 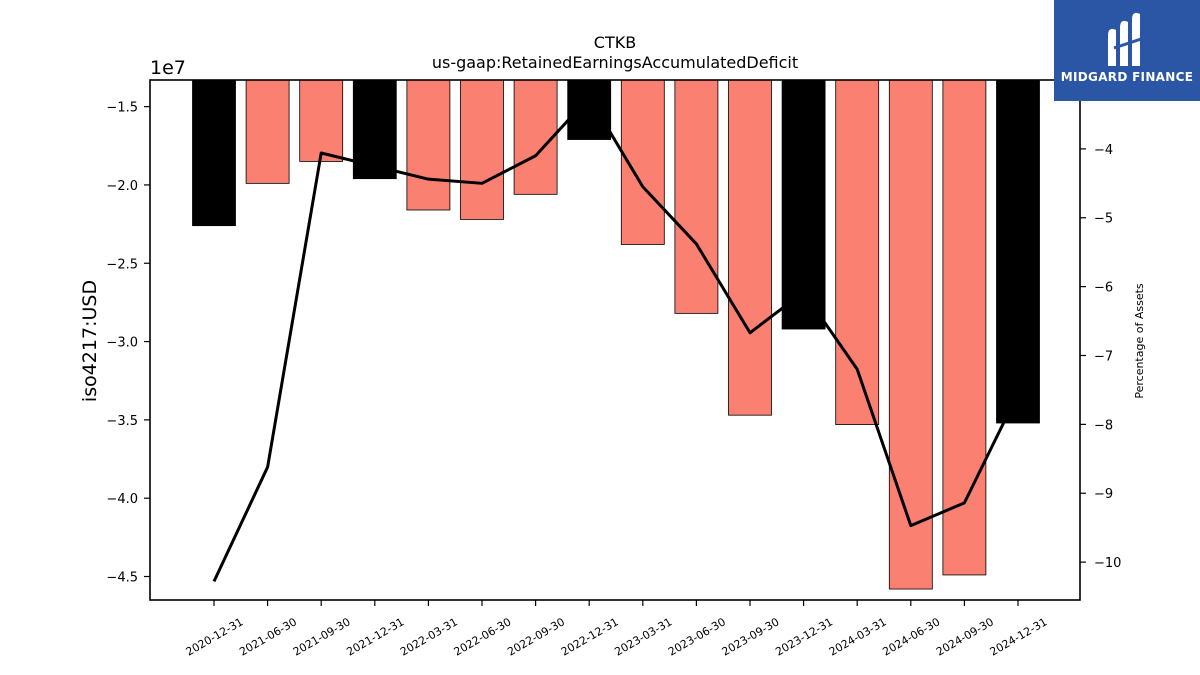 I want to click on x-tick-label: 2021-12-31, so click(x=375, y=636).